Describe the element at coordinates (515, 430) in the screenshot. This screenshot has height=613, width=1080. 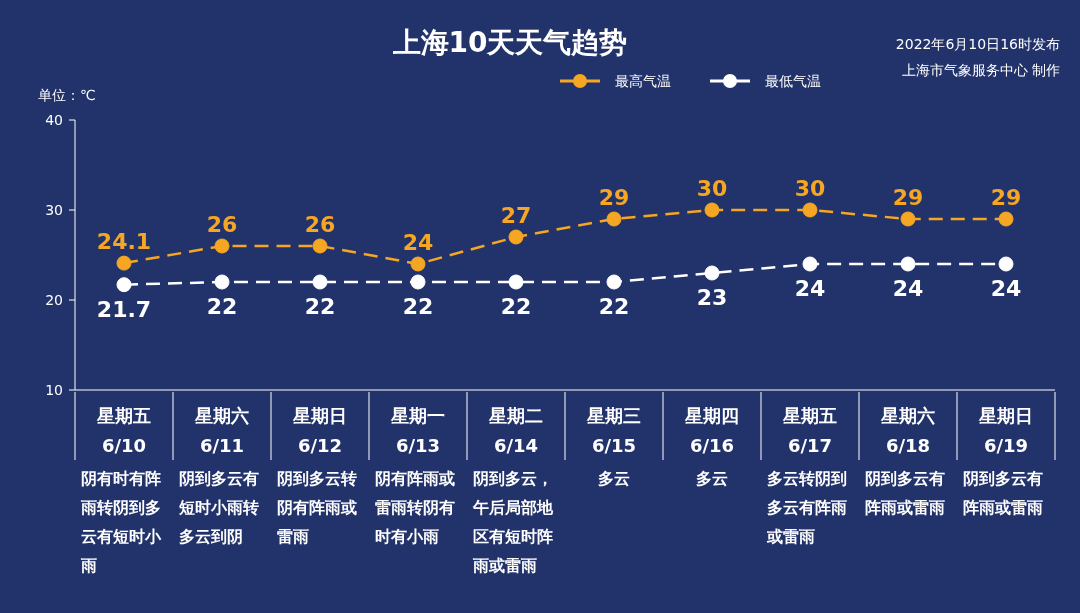
I see `x-tick-label: 星期二 6/14` at that location.